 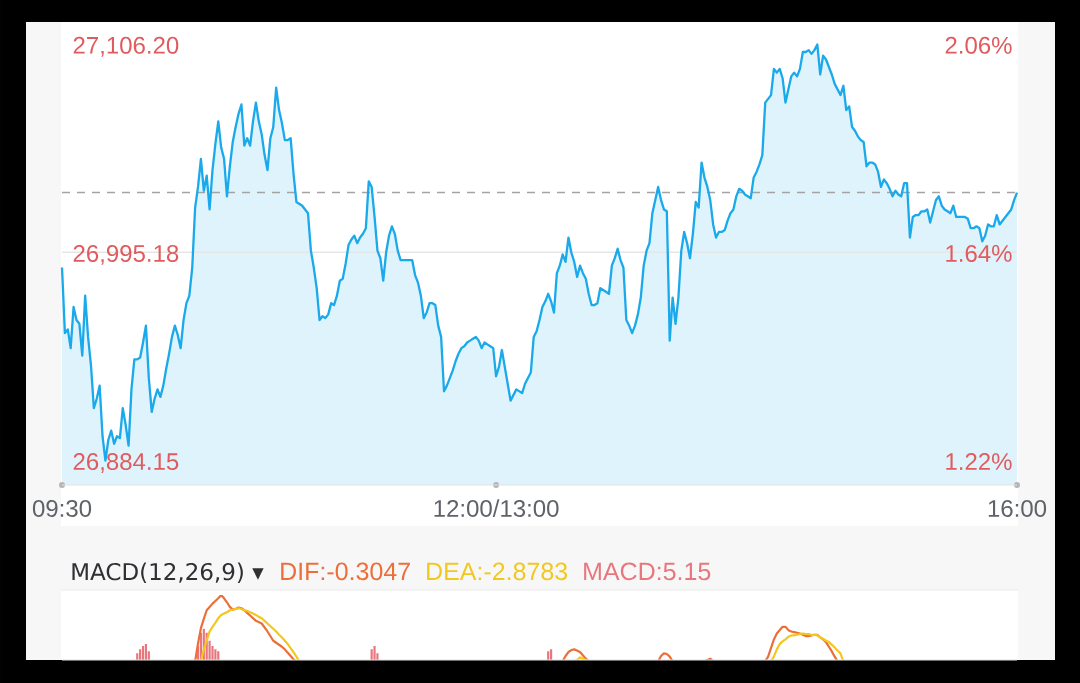 What do you see at coordinates (979, 461) in the screenshot?
I see `y2-tick-label: 1.22%` at bounding box center [979, 461].